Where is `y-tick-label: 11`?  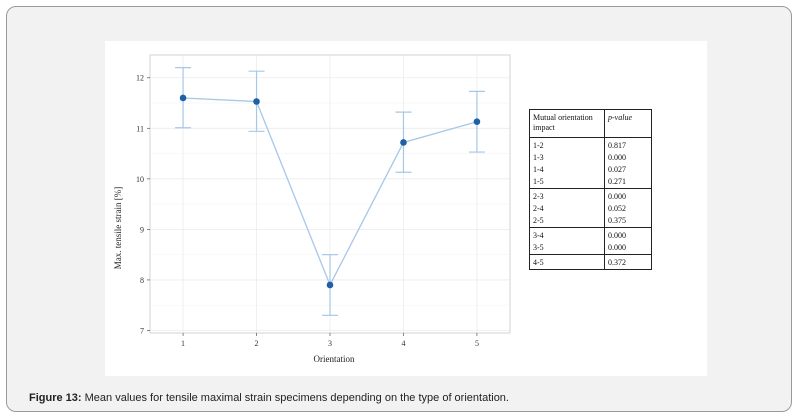 y-tick-label: 11 is located at coordinates (140, 128).